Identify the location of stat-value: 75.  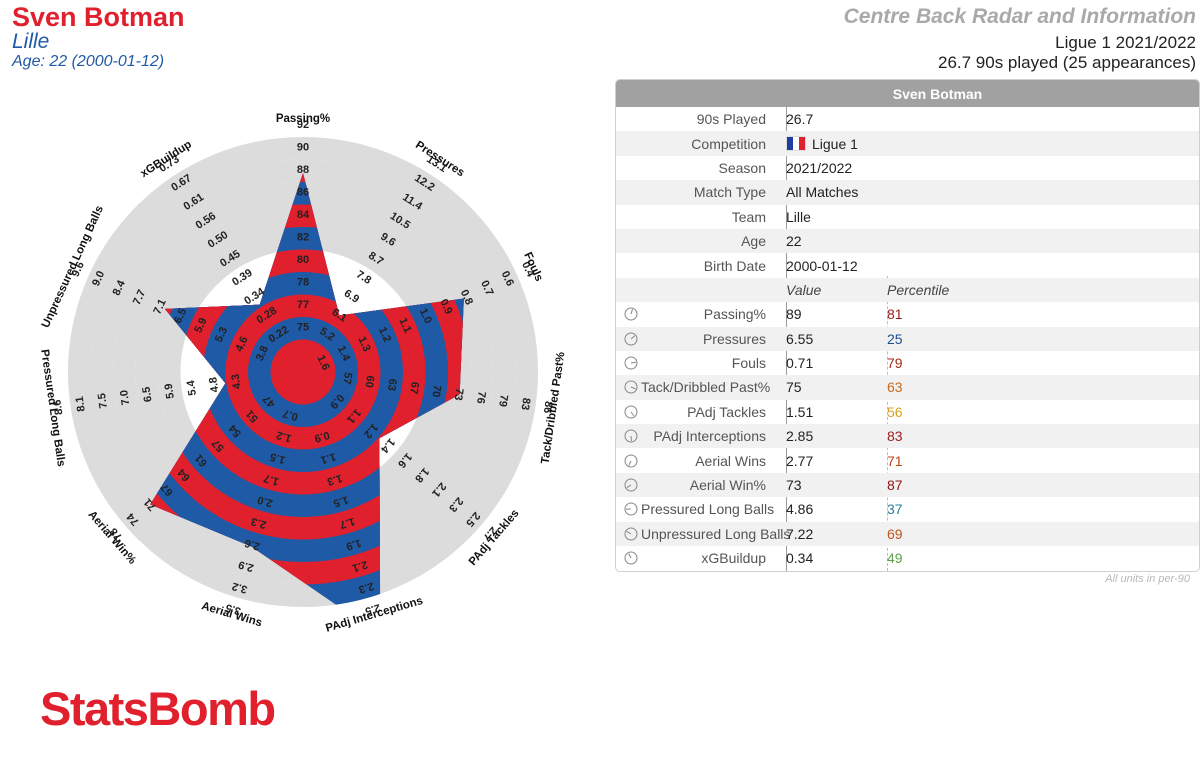
(794, 387).